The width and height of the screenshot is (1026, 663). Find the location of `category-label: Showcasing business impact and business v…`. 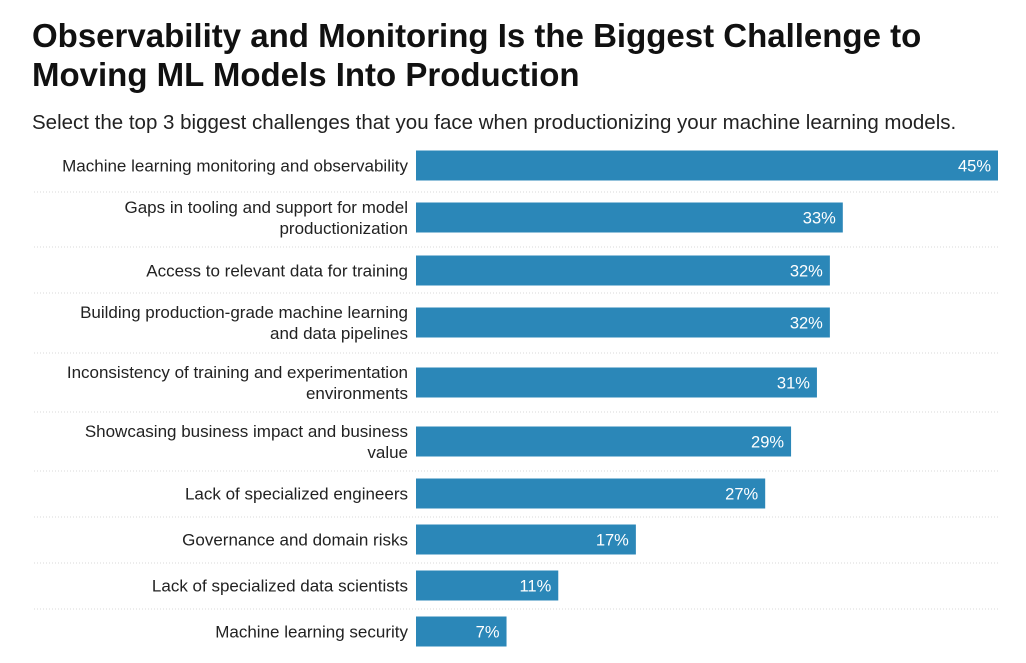

category-label: Showcasing business impact and business v… is located at coordinates (246, 442).